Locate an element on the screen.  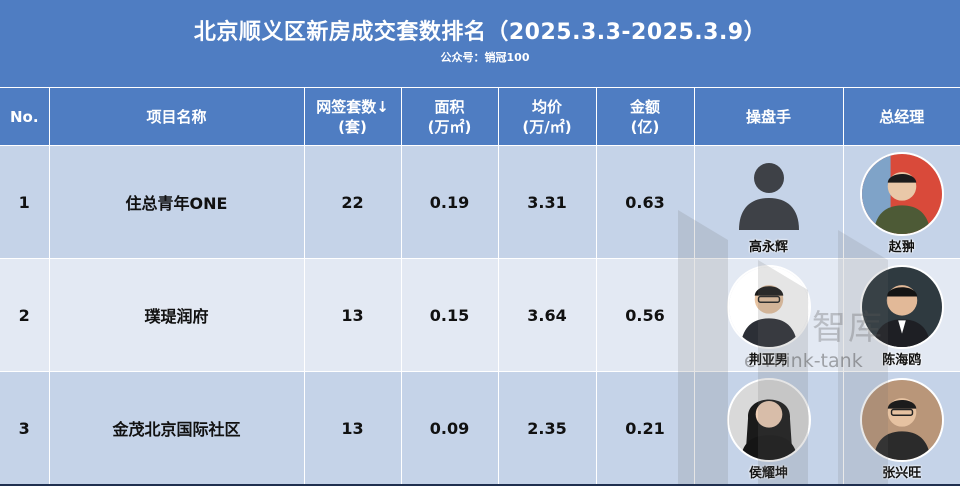
operator-person: 高永辉 is located at coordinates (769, 202).